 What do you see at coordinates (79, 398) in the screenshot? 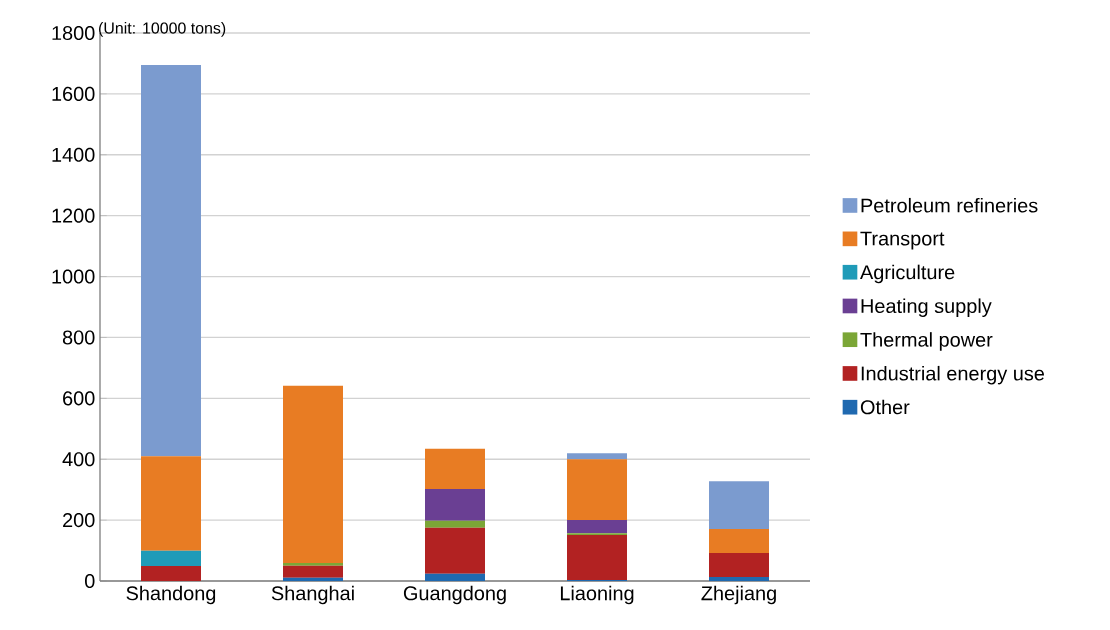
I see `y-tick-label: 600` at bounding box center [79, 398].